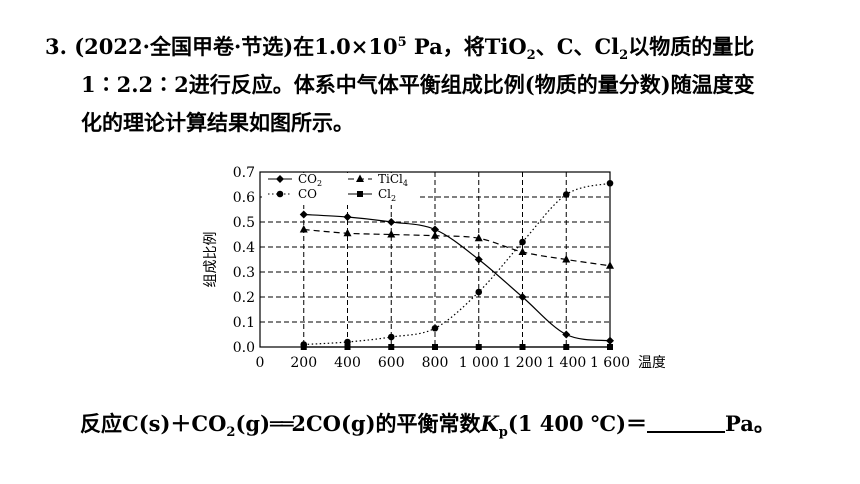 Image resolution: width=860 pixels, height=484 pixels. Describe the element at coordinates (577, 46) in the screenshot. I see `q-l1-c: 、C、Cl` at that location.